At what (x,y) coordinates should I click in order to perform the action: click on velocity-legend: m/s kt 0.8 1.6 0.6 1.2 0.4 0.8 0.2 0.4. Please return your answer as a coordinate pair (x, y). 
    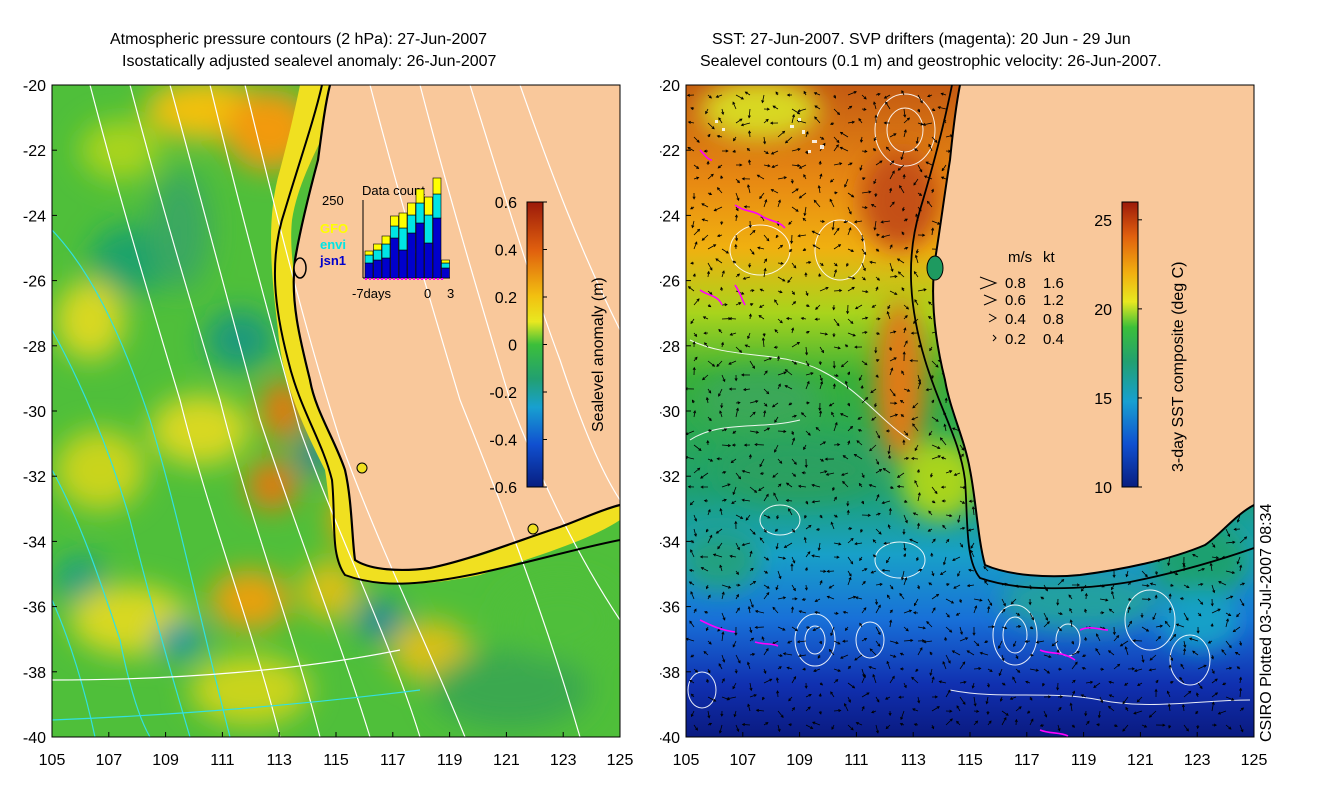
    Looking at the image, I should click on (1021, 298).